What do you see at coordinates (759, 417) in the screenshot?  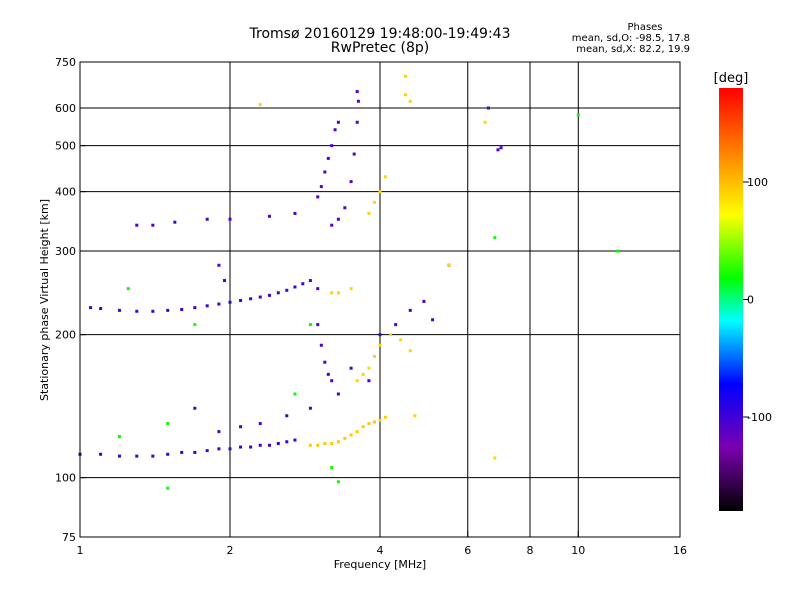 I see `colorbar-tick-label: -100` at bounding box center [759, 417].